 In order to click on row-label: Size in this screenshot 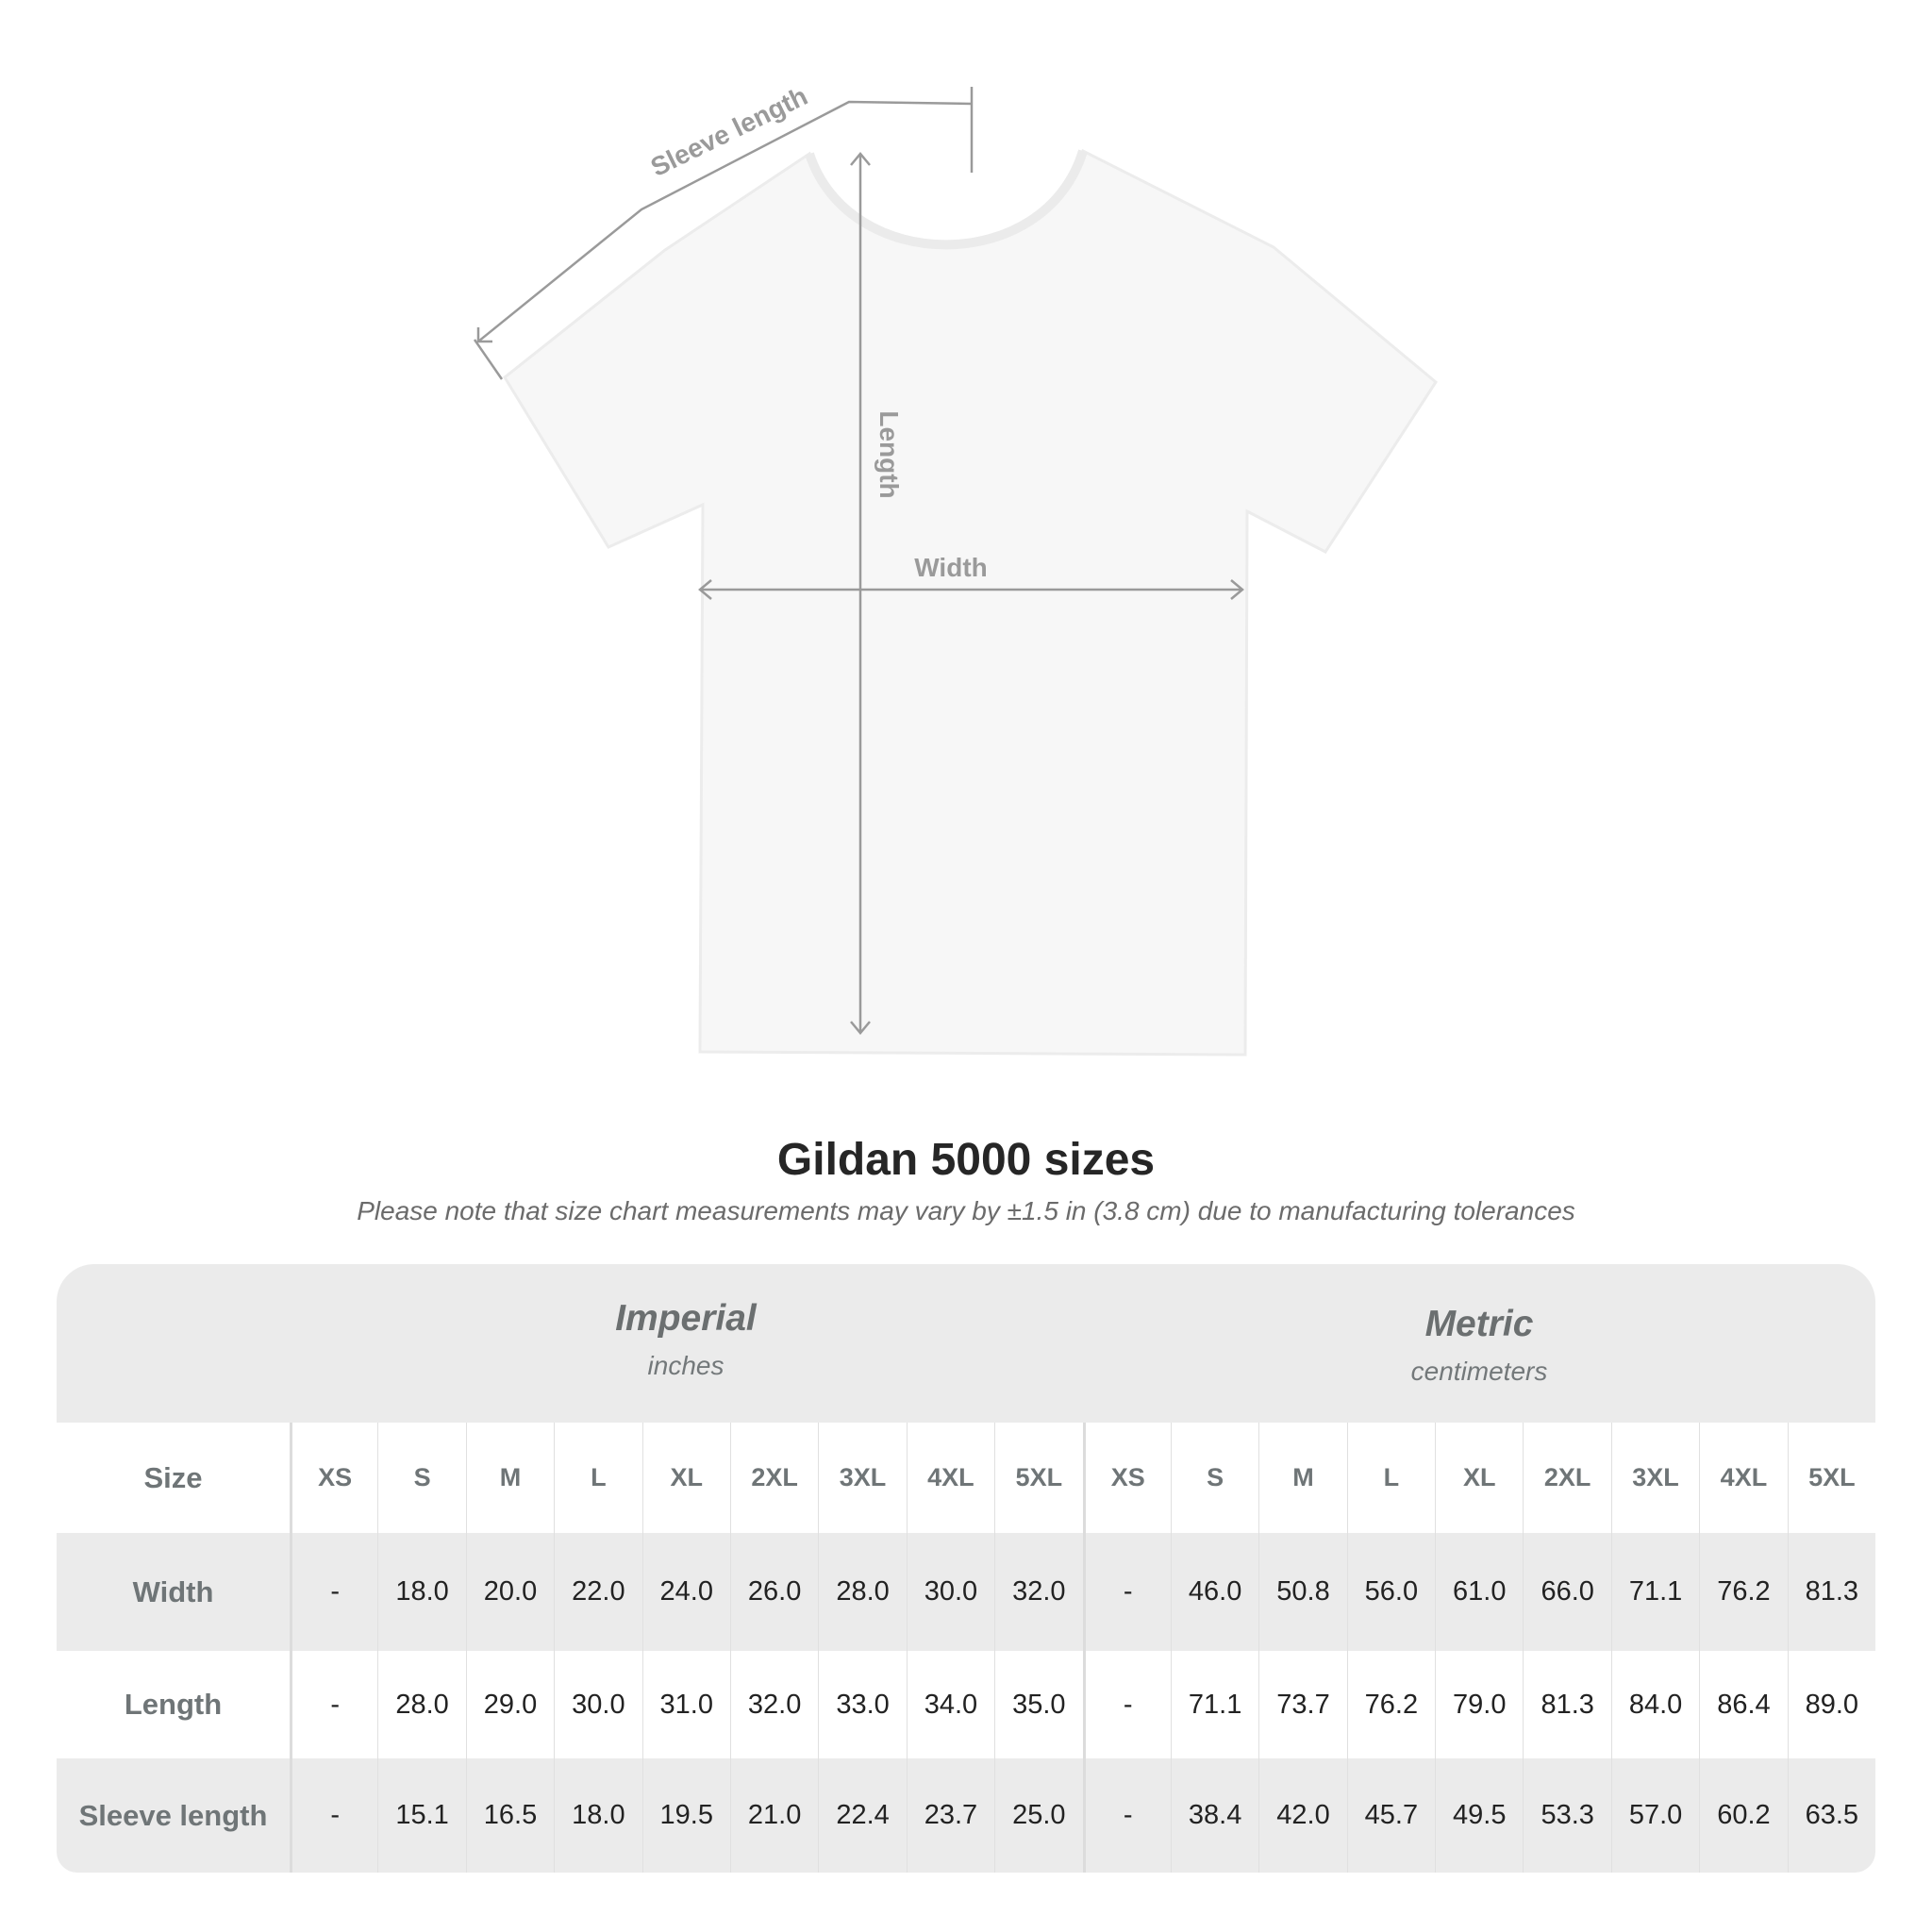, I will do `click(173, 1477)`.